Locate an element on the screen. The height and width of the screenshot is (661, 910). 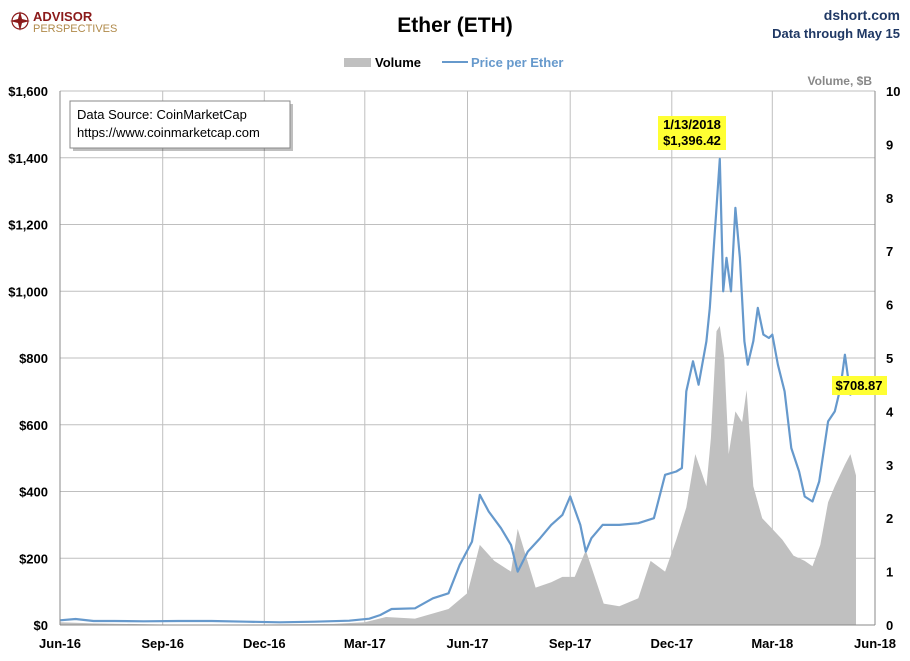
last-price-annotation: $708.87 is located at coordinates (859, 385).